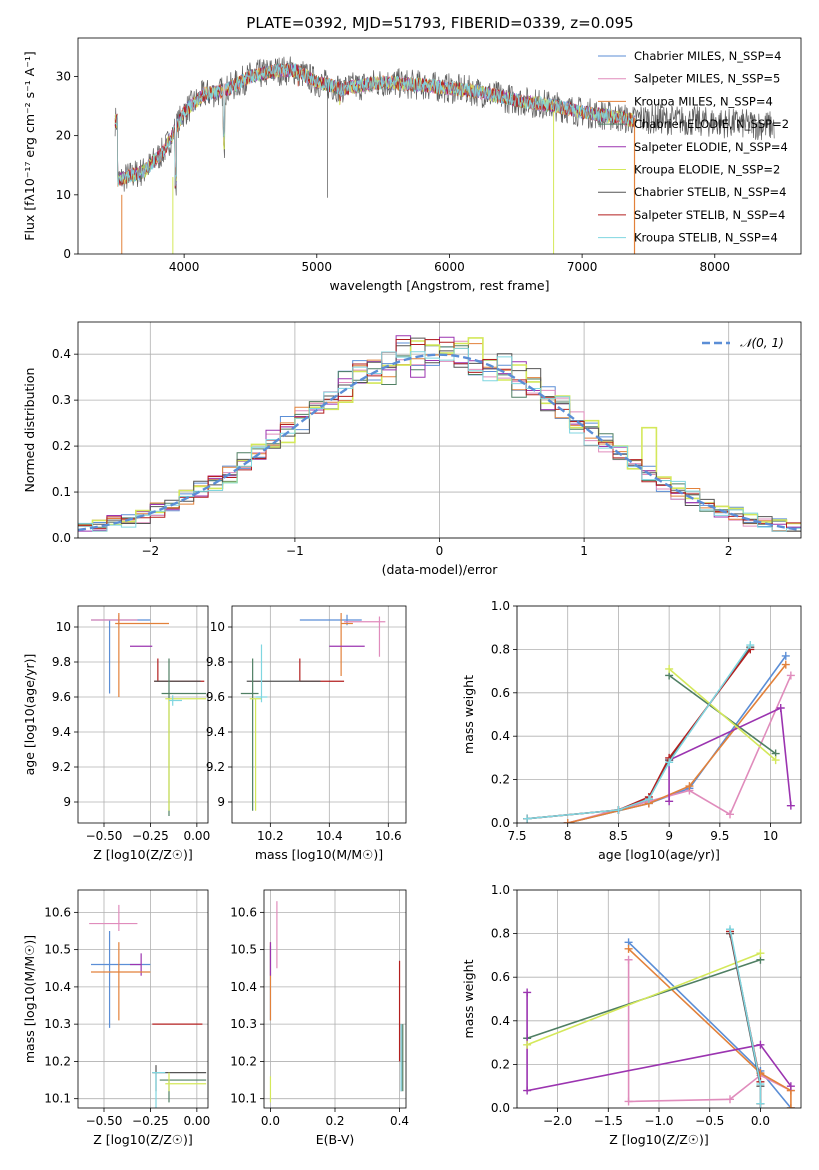 This screenshot has width=819, height=1170. I want to click on y-tick-label: 0.6, so click(500, 977).